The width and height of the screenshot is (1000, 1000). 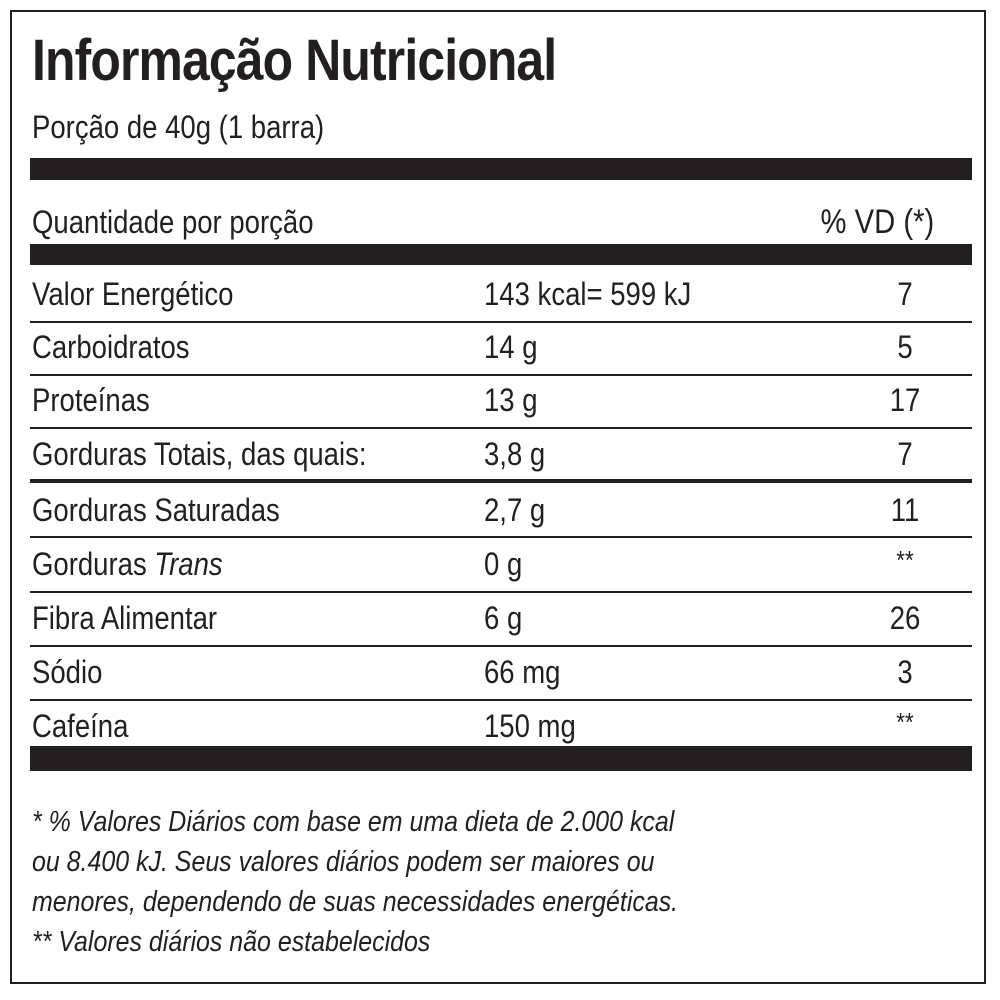 What do you see at coordinates (294, 60) in the screenshot?
I see `panel-title: Informação Nutricional` at bounding box center [294, 60].